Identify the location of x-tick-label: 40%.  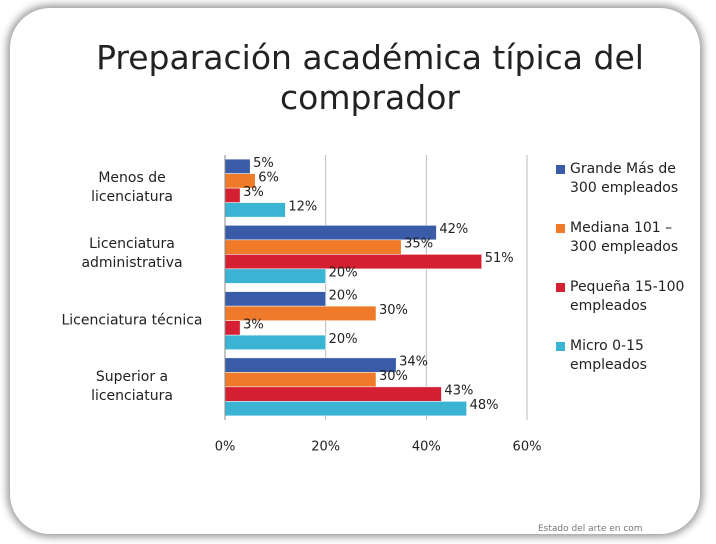
(426, 447).